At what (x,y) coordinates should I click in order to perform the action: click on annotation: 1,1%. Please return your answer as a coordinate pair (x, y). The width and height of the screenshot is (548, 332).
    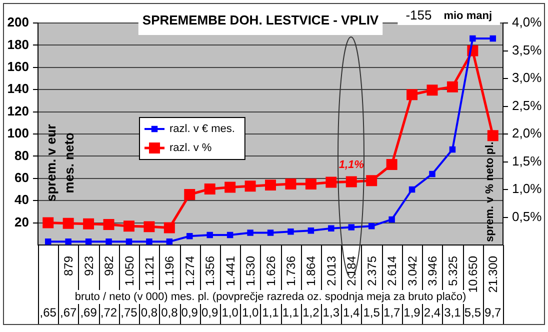
    Looking at the image, I should click on (351, 165).